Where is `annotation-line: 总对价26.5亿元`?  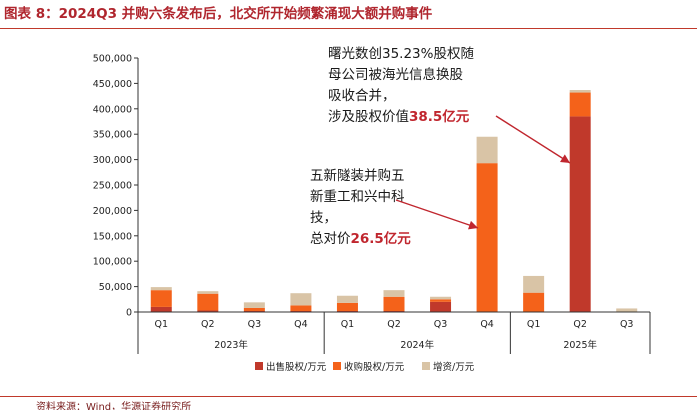 annotation-line: 总对价26.5亿元 is located at coordinates (360, 238).